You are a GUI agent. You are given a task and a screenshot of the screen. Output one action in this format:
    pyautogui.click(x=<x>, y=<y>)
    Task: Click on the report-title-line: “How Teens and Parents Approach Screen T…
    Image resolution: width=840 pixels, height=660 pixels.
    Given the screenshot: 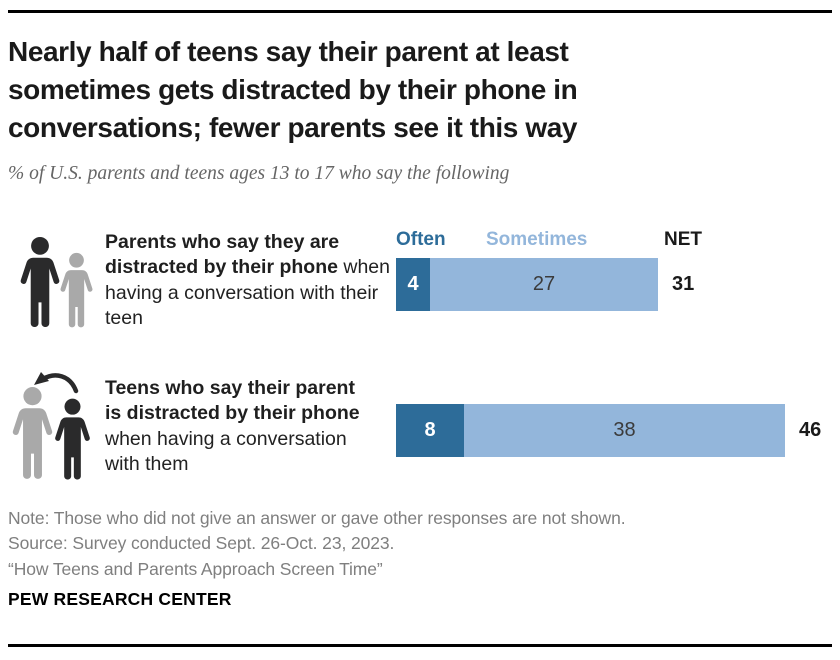 What is the action you would take?
    pyautogui.click(x=195, y=568)
    